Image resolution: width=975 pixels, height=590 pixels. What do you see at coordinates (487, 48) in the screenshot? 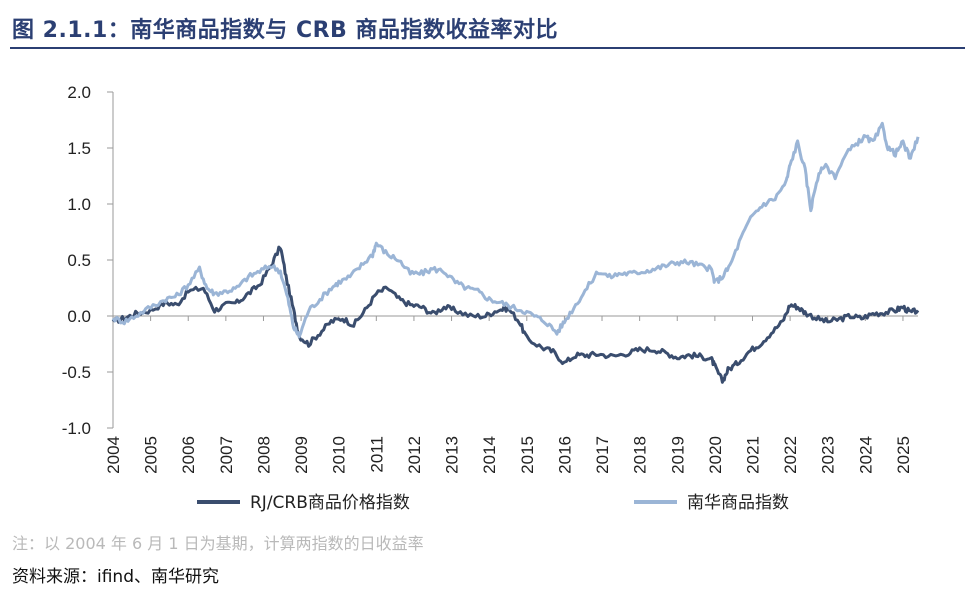
I see `title-underline` at bounding box center [487, 48].